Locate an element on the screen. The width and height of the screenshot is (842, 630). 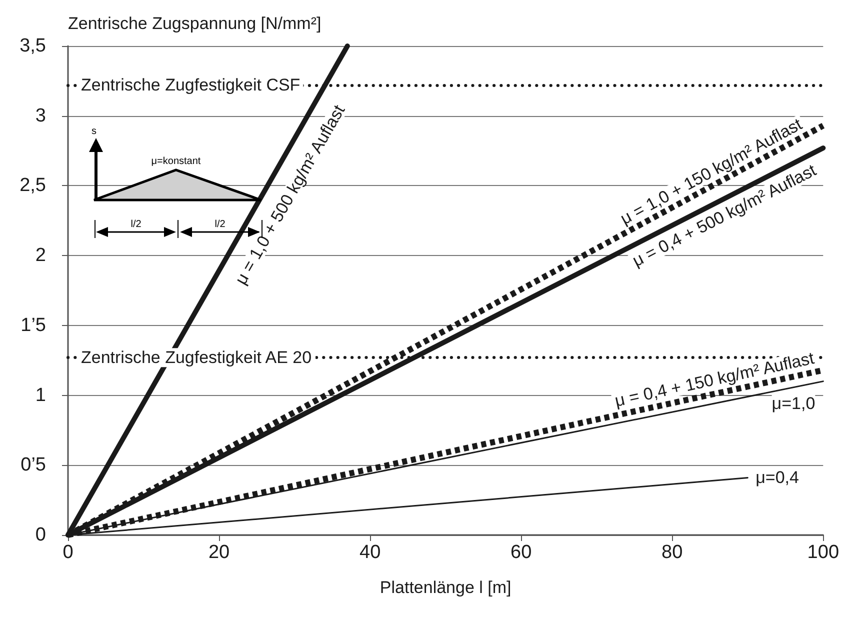
x-tick-label: 80 is located at coordinates (672, 552).